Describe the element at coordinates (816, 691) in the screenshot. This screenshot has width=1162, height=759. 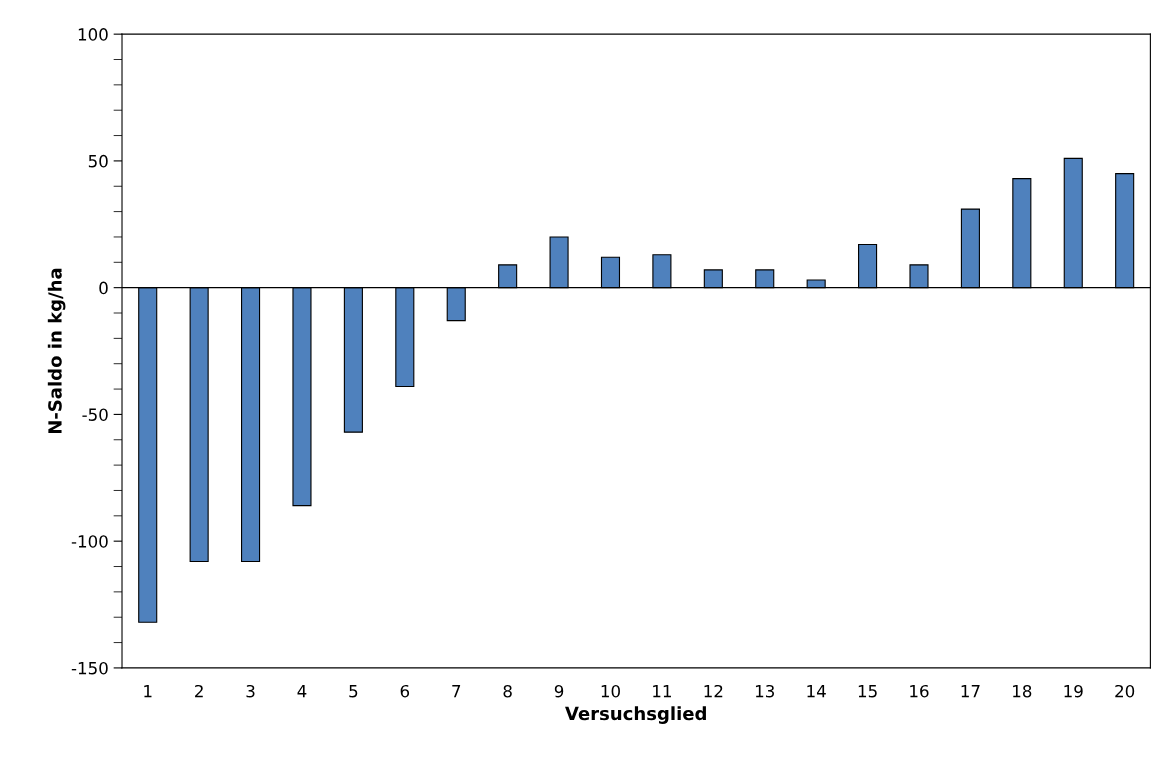
I see `x-tick-label: 14` at that location.